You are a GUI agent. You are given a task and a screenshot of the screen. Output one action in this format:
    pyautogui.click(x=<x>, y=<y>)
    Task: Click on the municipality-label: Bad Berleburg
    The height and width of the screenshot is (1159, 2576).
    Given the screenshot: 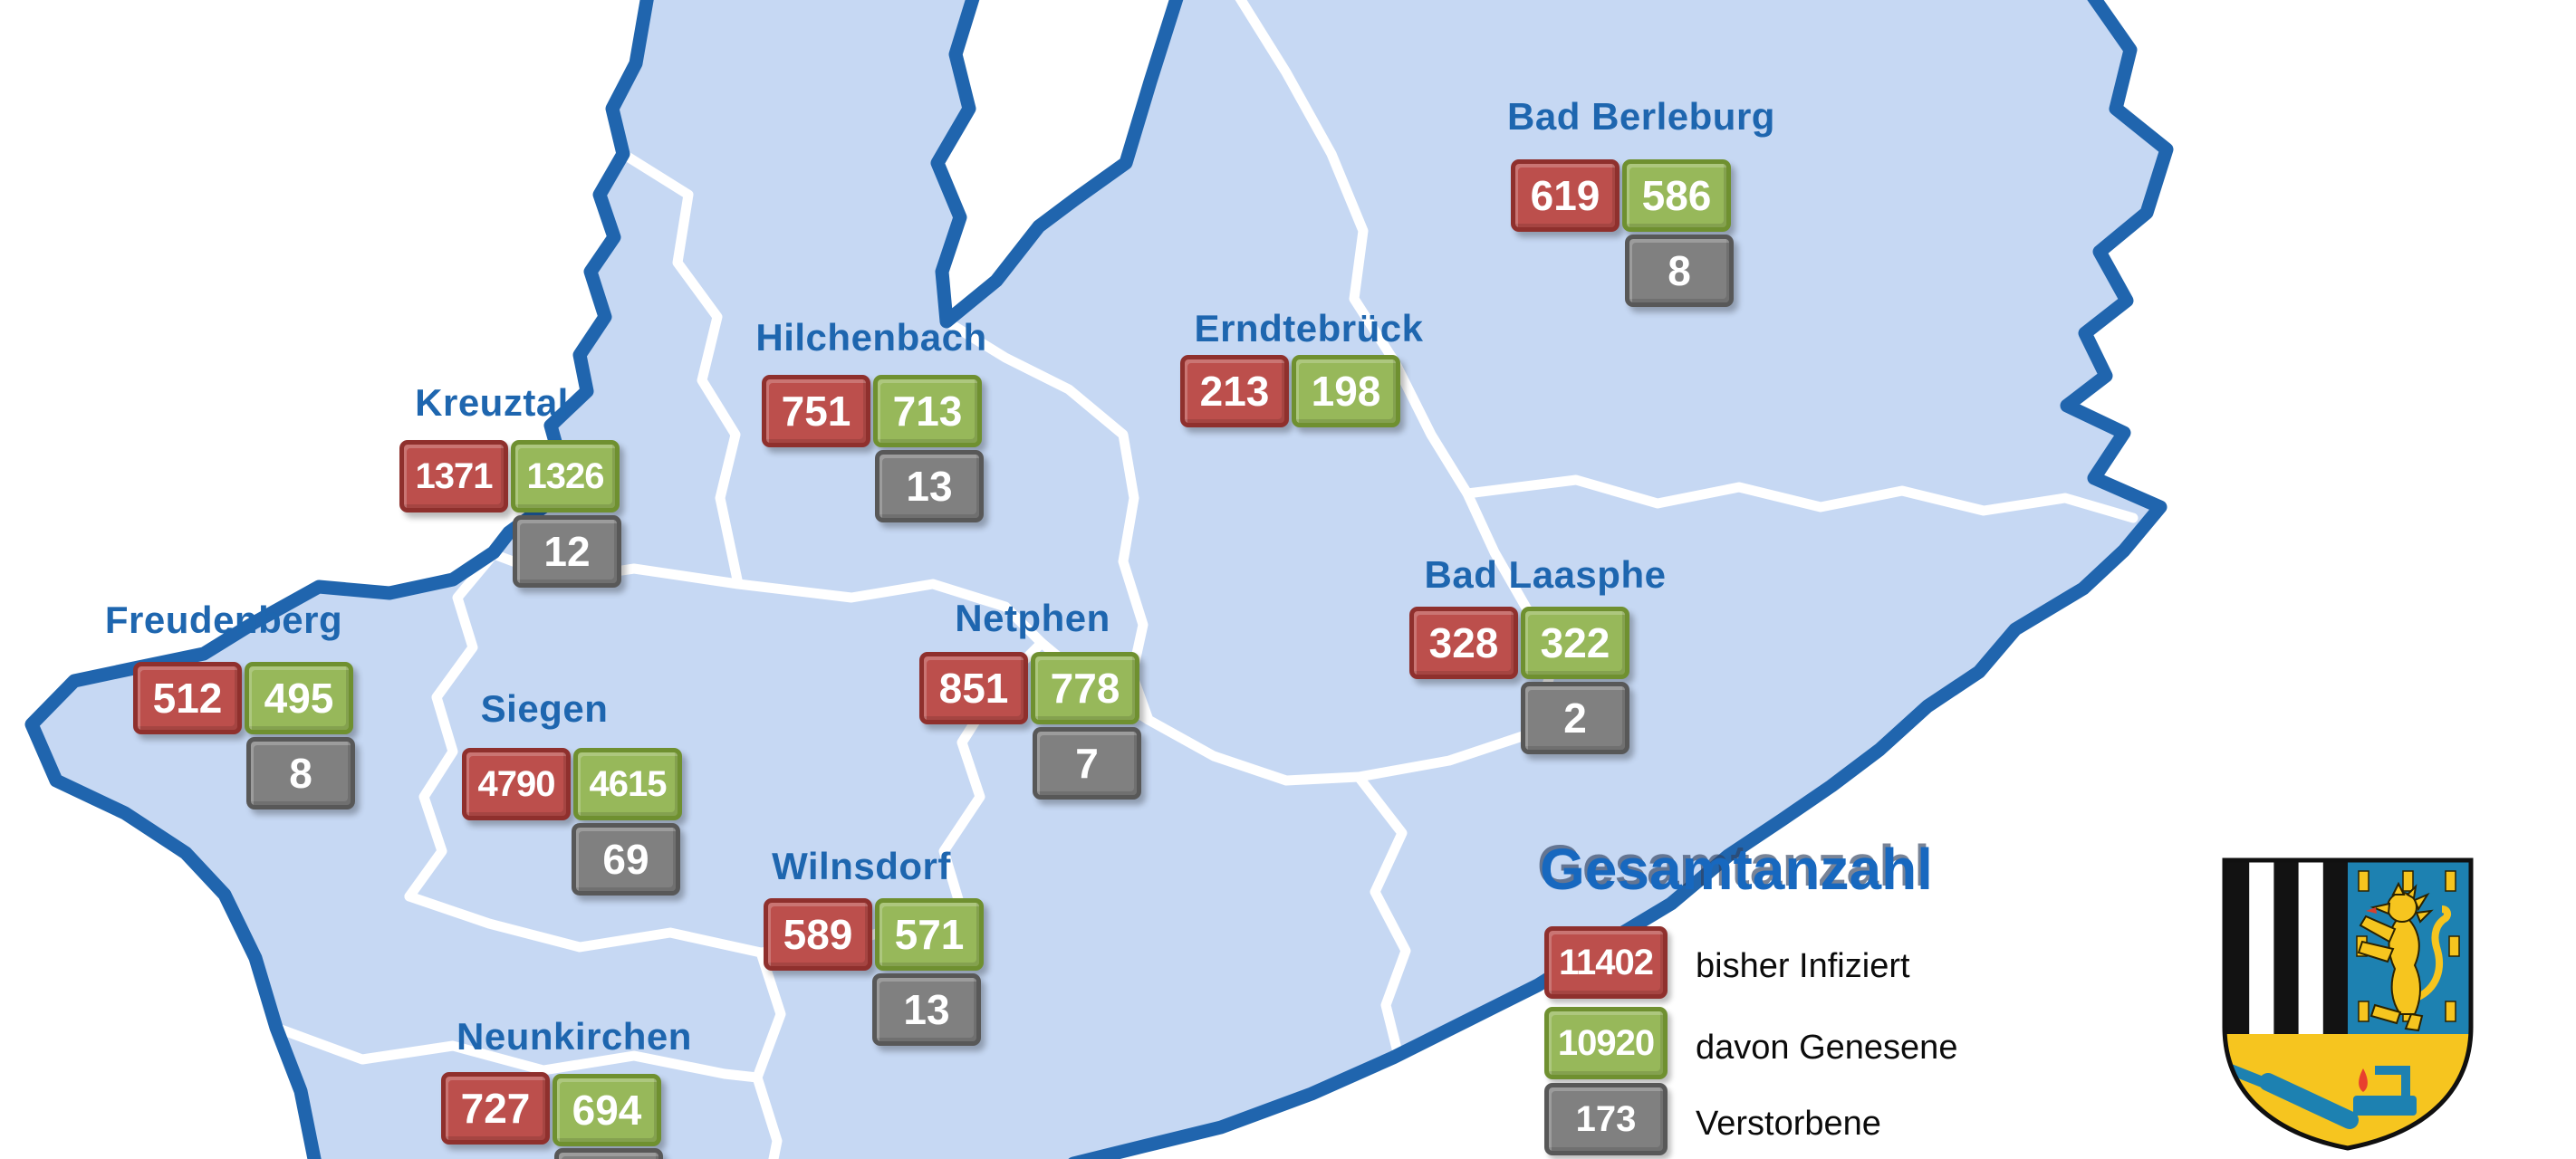 What is the action you would take?
    pyautogui.click(x=1641, y=117)
    